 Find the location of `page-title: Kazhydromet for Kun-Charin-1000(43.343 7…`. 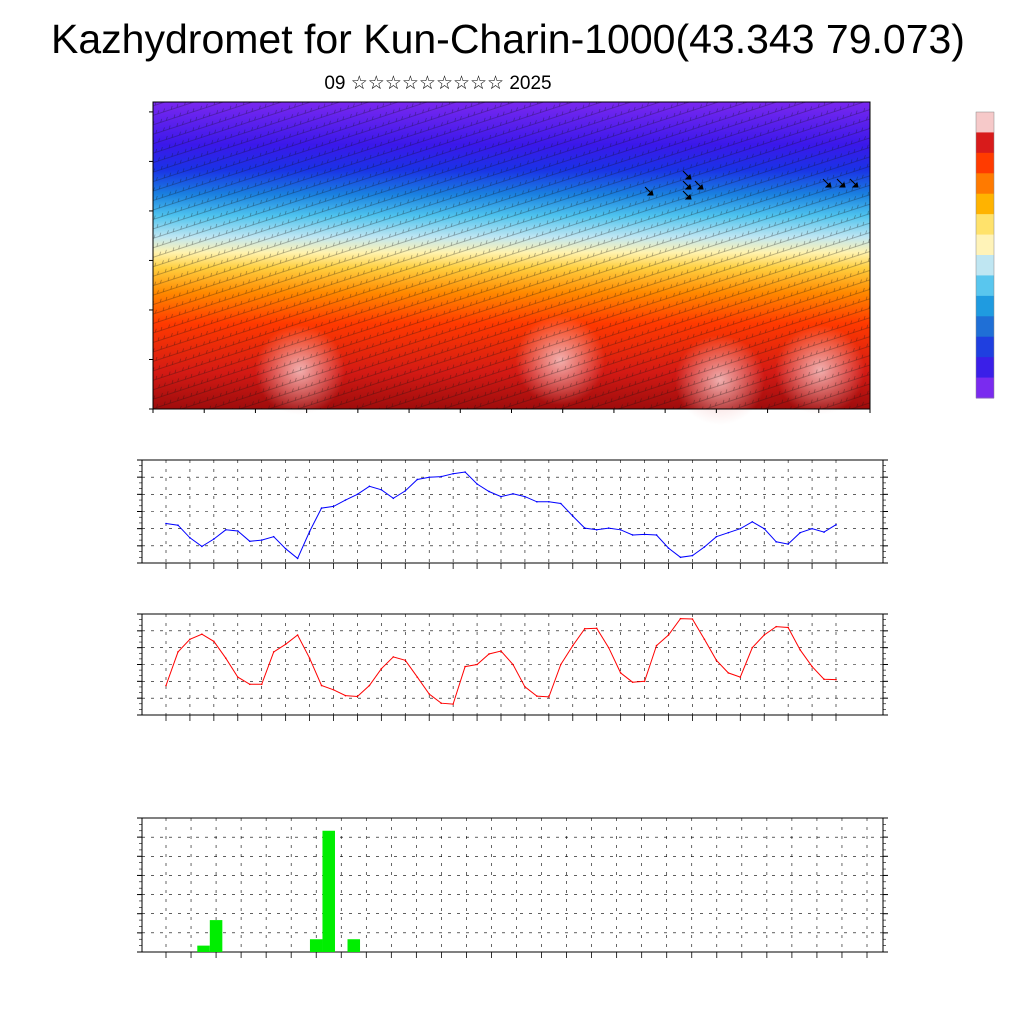

page-title: Kazhydromet for Kun-Charin-1000(43.343 7… is located at coordinates (508, 39).